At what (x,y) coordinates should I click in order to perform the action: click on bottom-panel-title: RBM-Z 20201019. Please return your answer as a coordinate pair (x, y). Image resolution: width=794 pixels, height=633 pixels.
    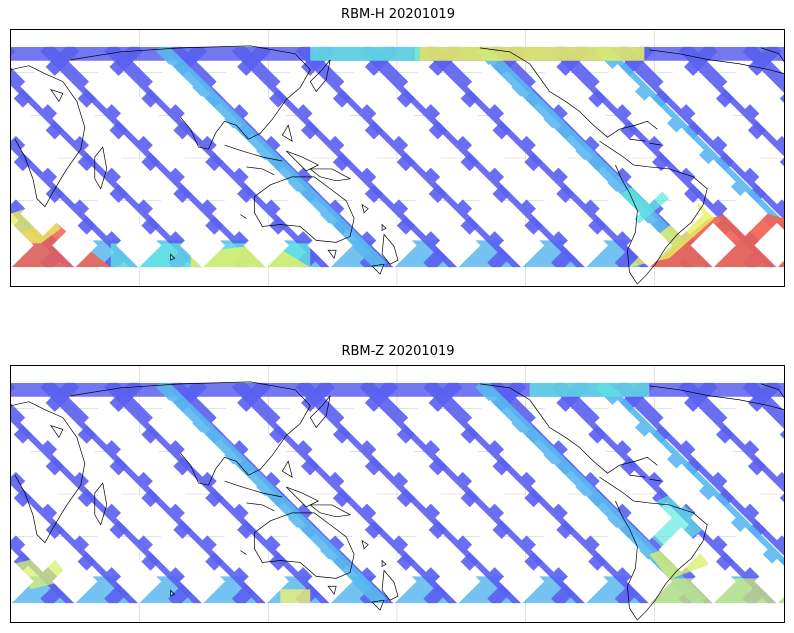
    Looking at the image, I should click on (398, 351).